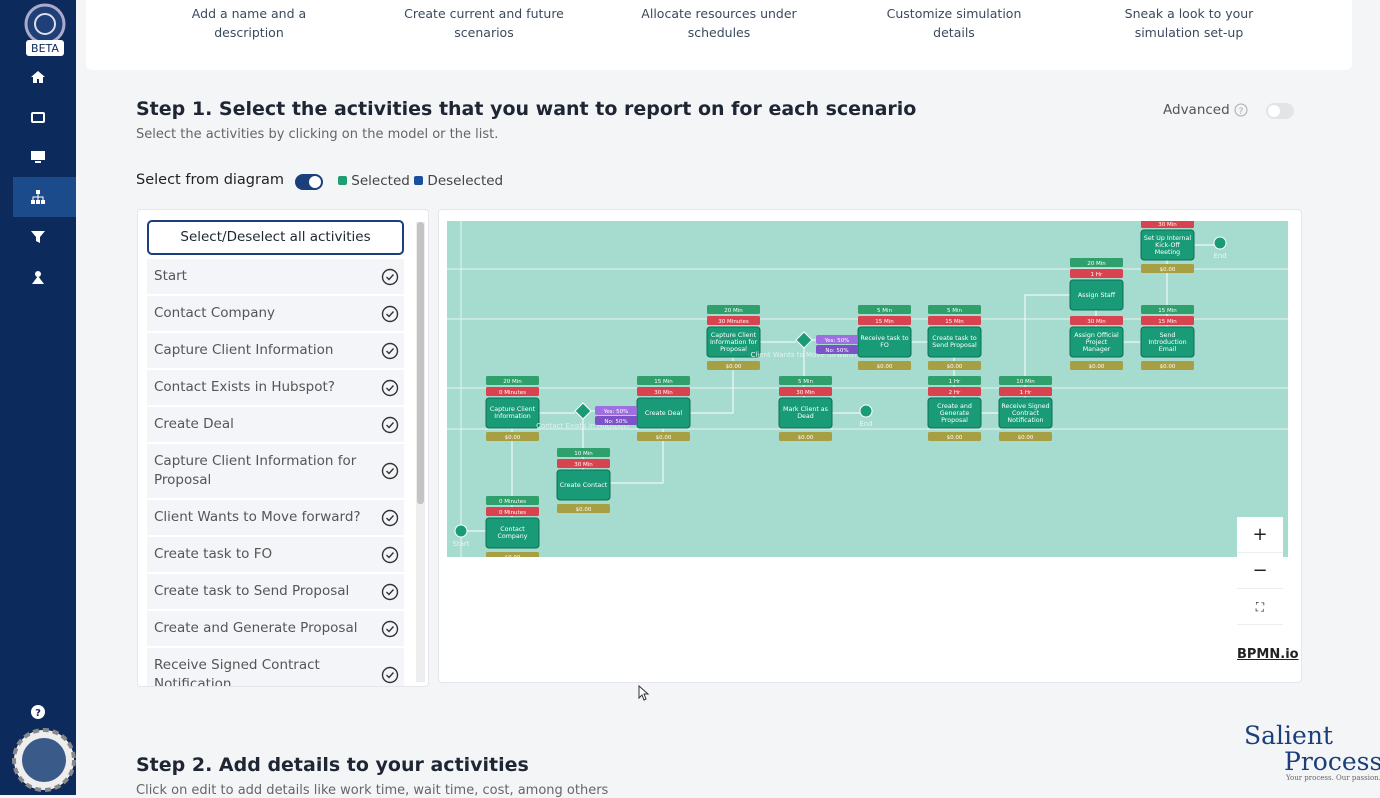 The height and width of the screenshot is (798, 1380). I want to click on duration-text: 30 Min, so click(805, 393).